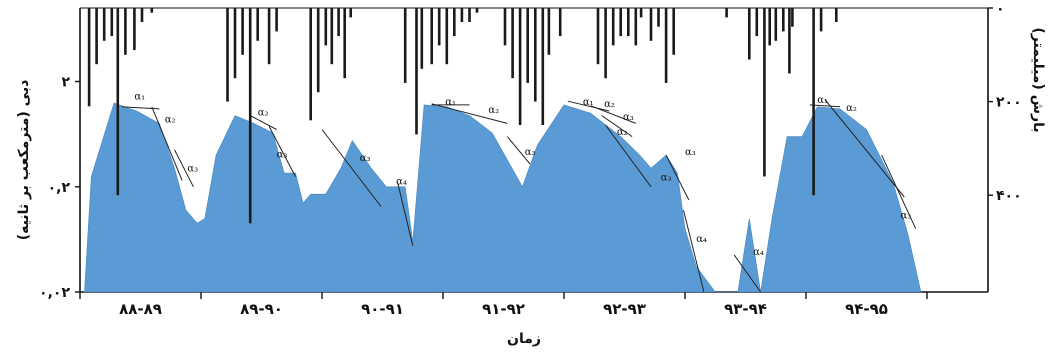  I want to click on left-y-ticks: ۰,۰۲ ۰,۲ ۲, so click(59, 188).